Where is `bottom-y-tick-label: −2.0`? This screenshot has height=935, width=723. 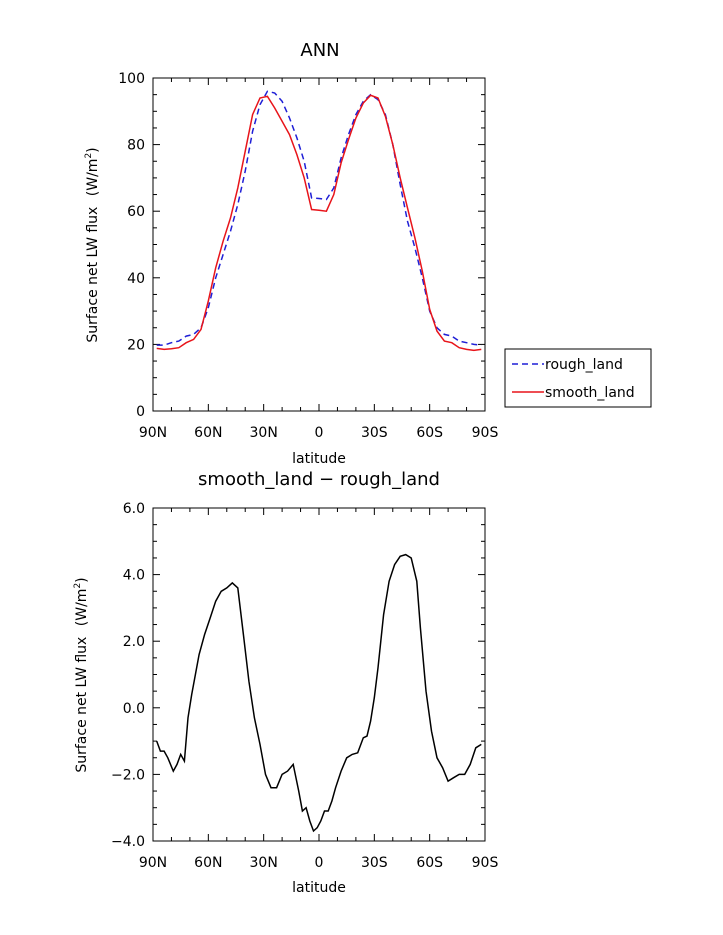
bottom-y-tick-label: −2.0 is located at coordinates (128, 775).